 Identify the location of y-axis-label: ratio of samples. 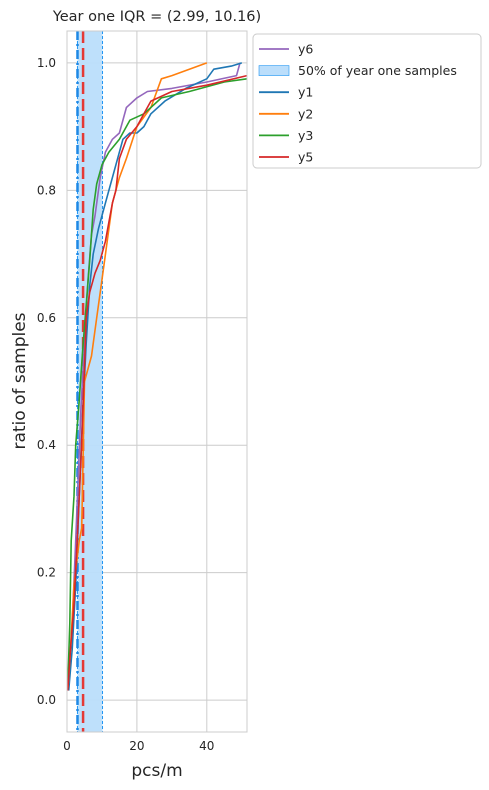
(20, 380).